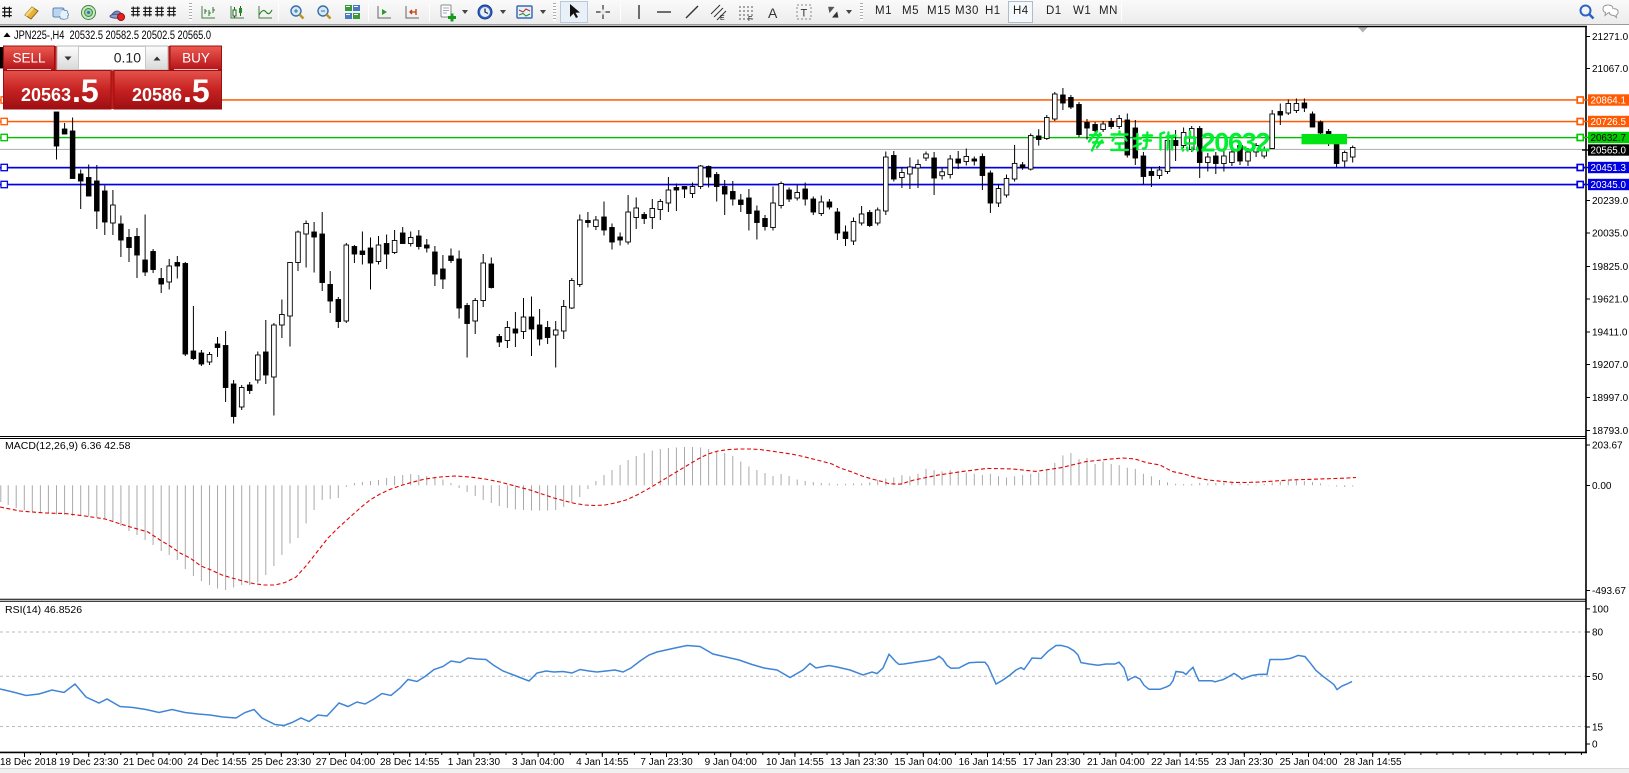  Describe the element at coordinates (1609, 591) in the screenshot. I see `svg-text: -493.67` at that location.